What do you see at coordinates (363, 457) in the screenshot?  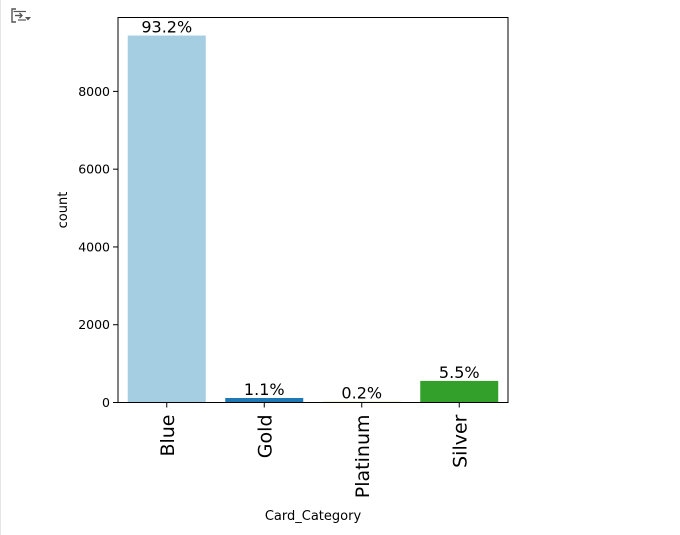 I see `x-tick-label-platinum: Platinum` at bounding box center [363, 457].